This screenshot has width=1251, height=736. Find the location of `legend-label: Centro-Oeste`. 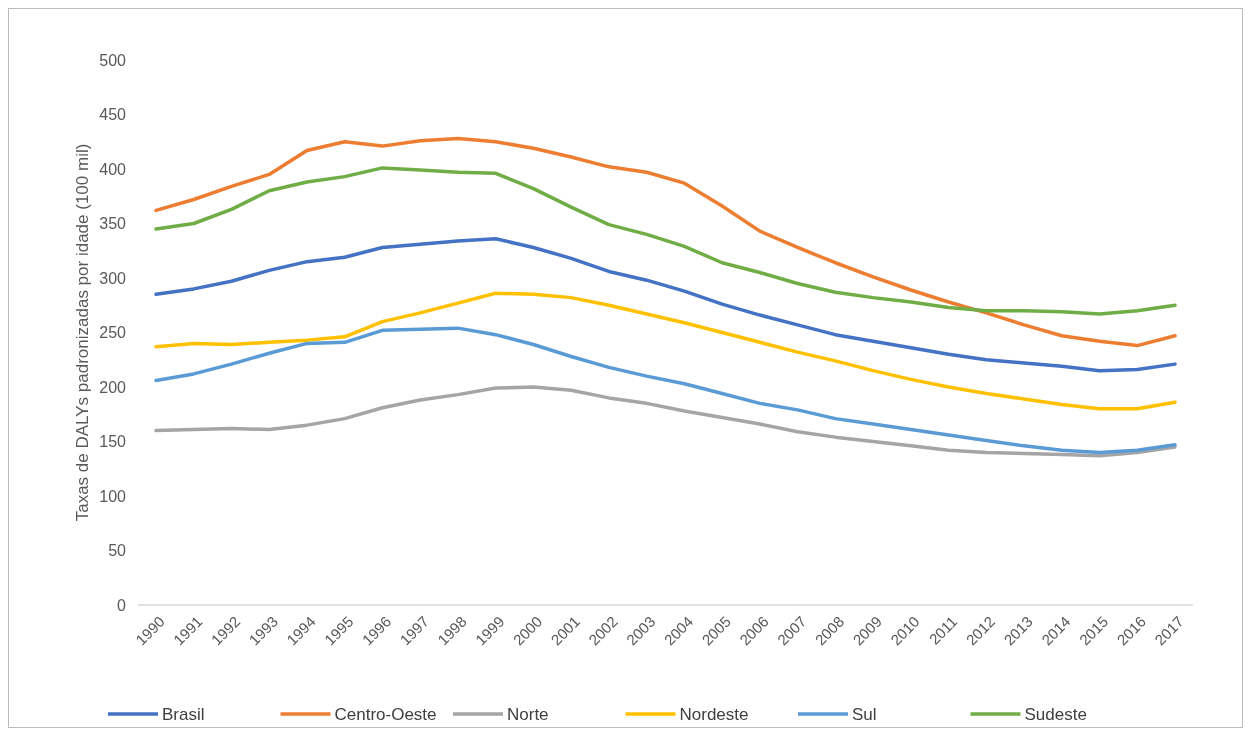

legend-label: Centro-Oeste is located at coordinates (385, 714).